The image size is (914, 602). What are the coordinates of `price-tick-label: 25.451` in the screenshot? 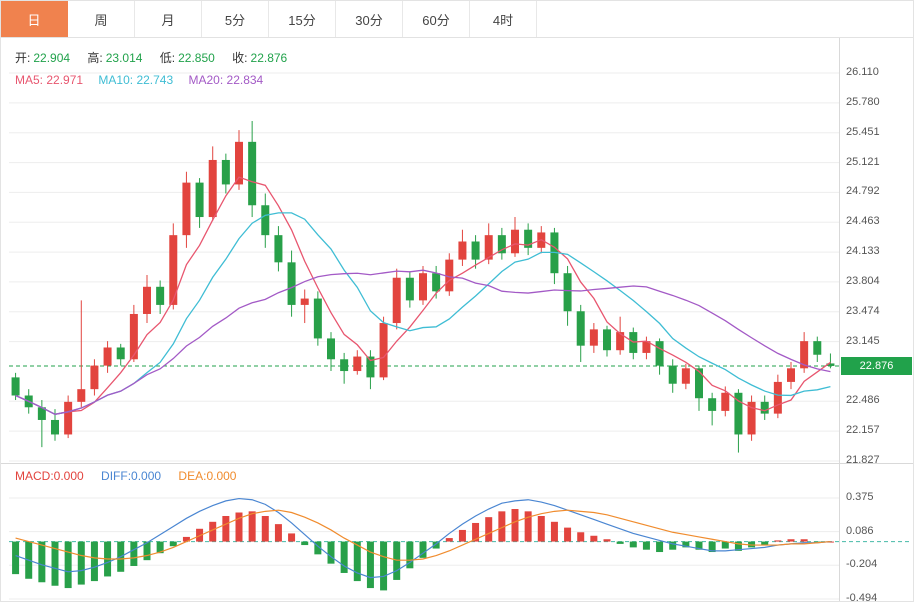 It's located at (863, 131).